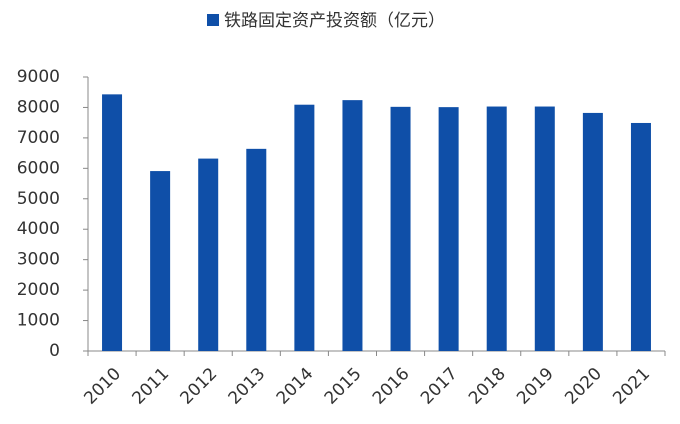 Image resolution: width=680 pixels, height=424 pixels. I want to click on x-tick-label: 2020, so click(583, 386).